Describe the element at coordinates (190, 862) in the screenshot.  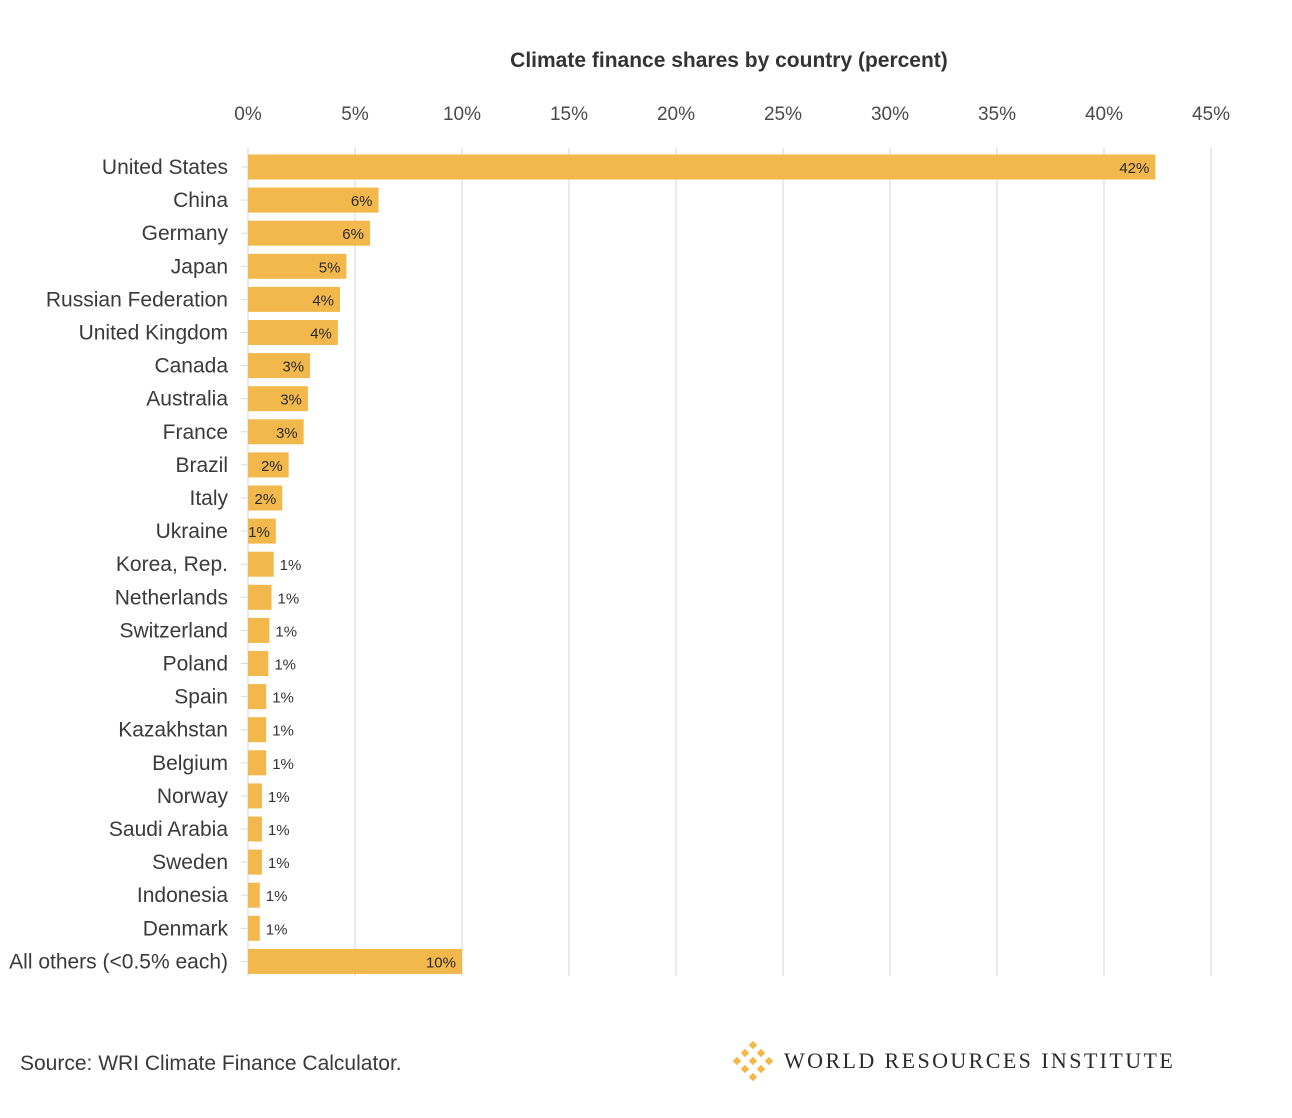
I see `category-label: Sweden` at that location.